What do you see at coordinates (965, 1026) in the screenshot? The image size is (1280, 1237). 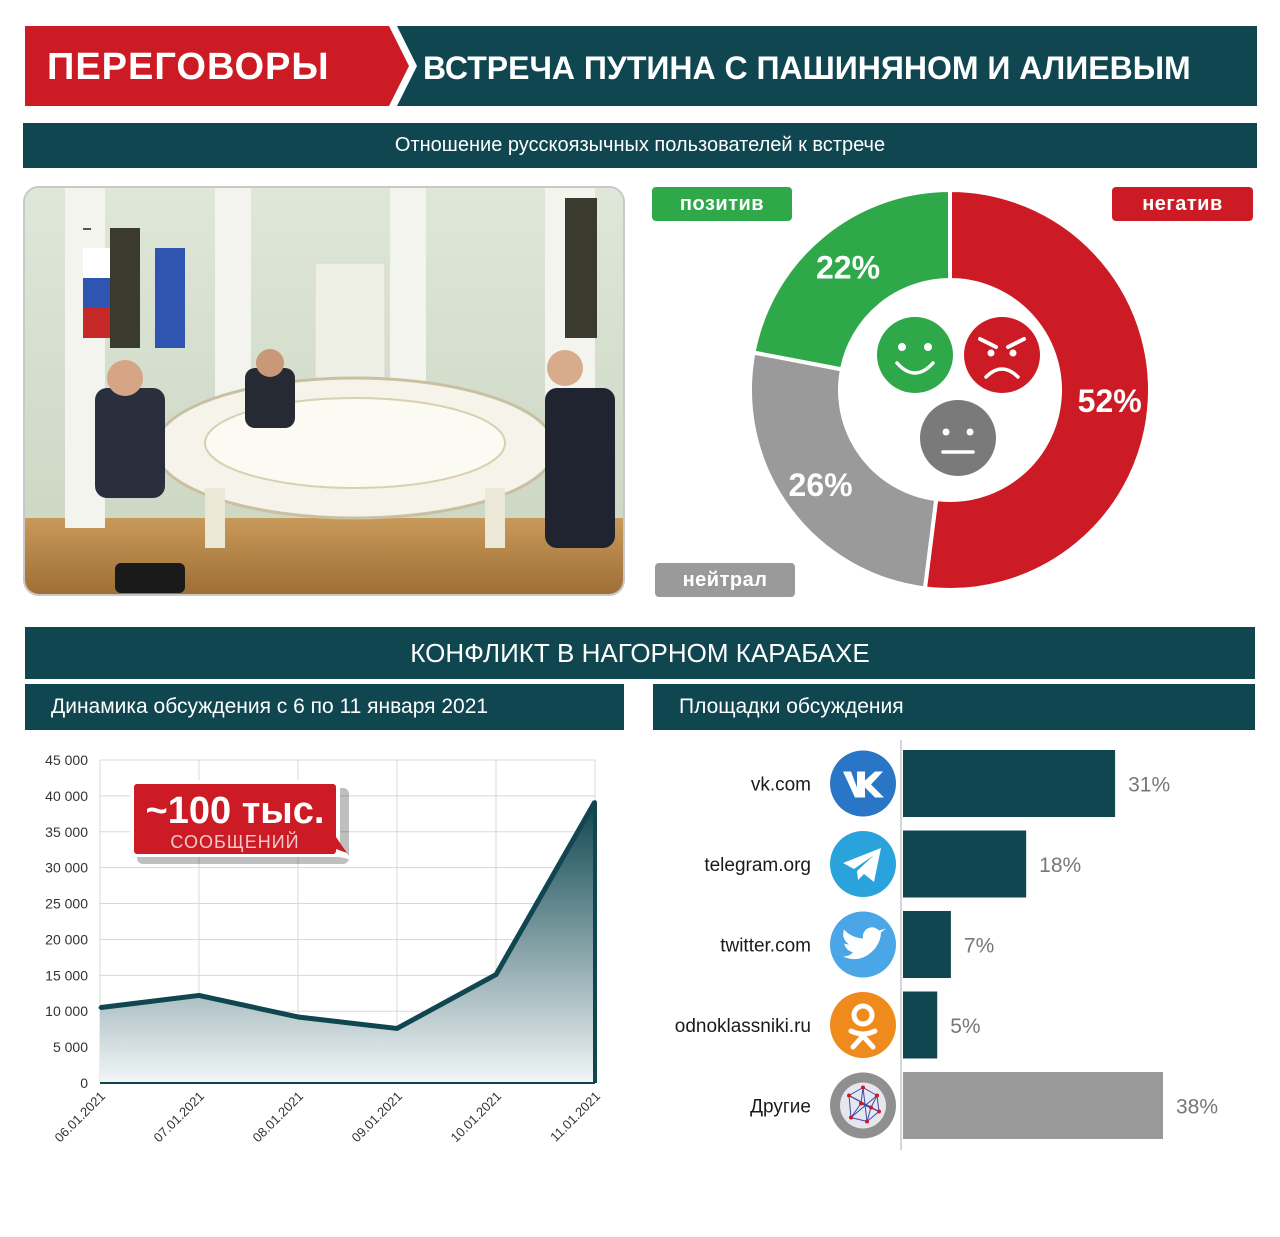 I see `bar-value-label: 5%` at bounding box center [965, 1026].